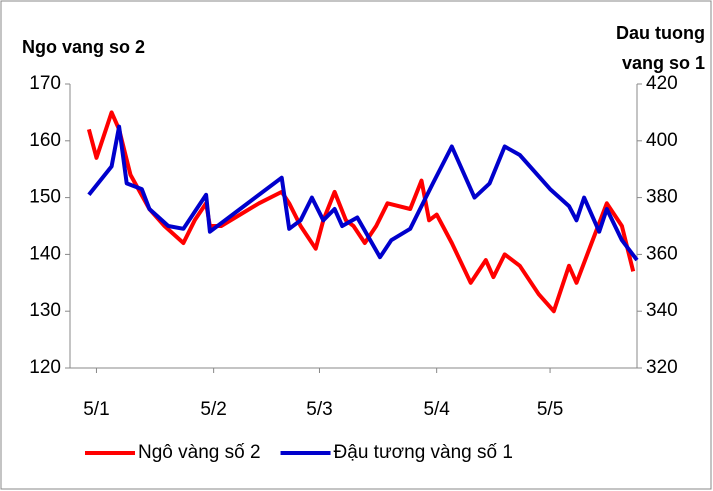 The height and width of the screenshot is (491, 713). I want to click on x-tick-label: 5/2, so click(213, 409).